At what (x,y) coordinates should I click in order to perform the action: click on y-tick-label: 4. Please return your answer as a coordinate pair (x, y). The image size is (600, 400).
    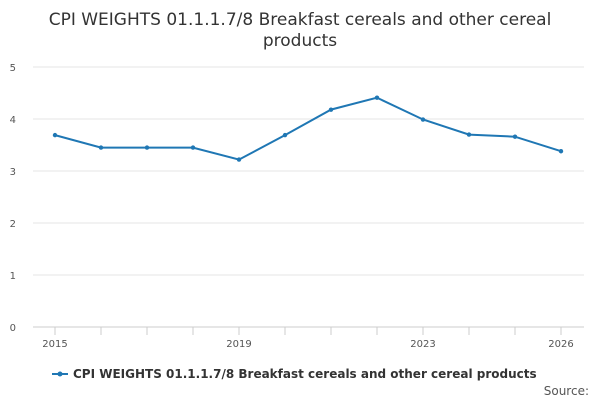
    Looking at the image, I should click on (13, 120).